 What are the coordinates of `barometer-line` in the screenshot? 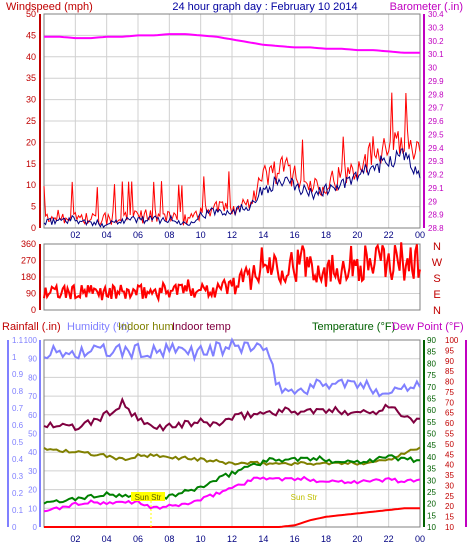 It's located at (232, 43).